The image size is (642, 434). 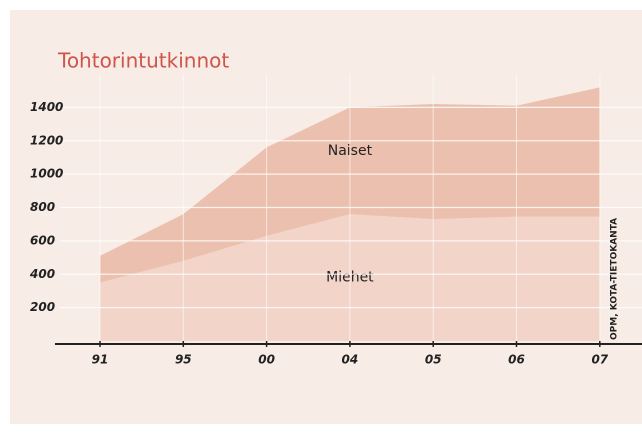 What do you see at coordinates (516, 360) in the screenshot?
I see `x-tick-label: 06` at bounding box center [516, 360].